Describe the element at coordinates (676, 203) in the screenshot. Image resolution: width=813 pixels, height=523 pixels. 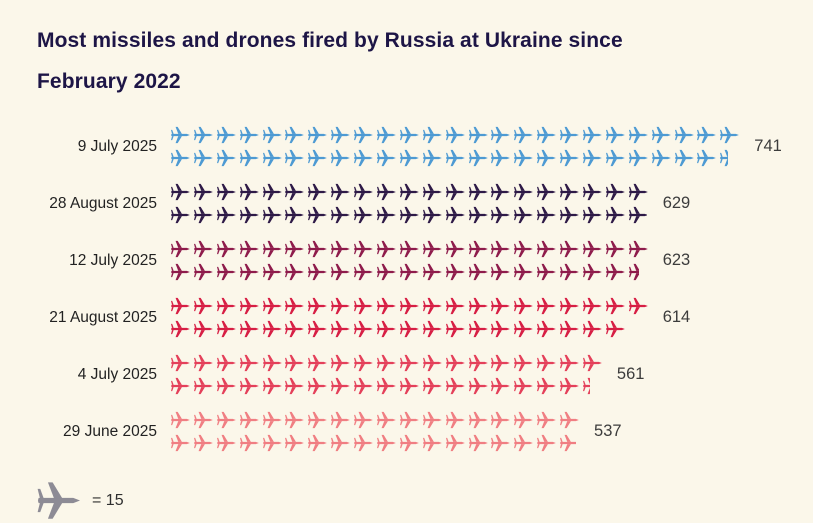
I see `row-value: 629` at that location.